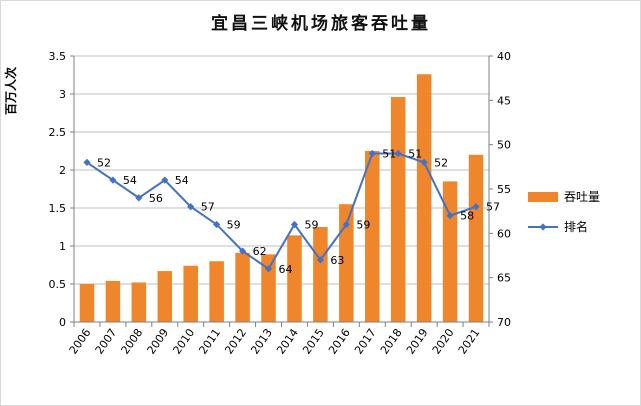 The width and height of the screenshot is (641, 406). What do you see at coordinates (415, 154) in the screenshot?
I see `rank-label-2018: 51` at bounding box center [415, 154].